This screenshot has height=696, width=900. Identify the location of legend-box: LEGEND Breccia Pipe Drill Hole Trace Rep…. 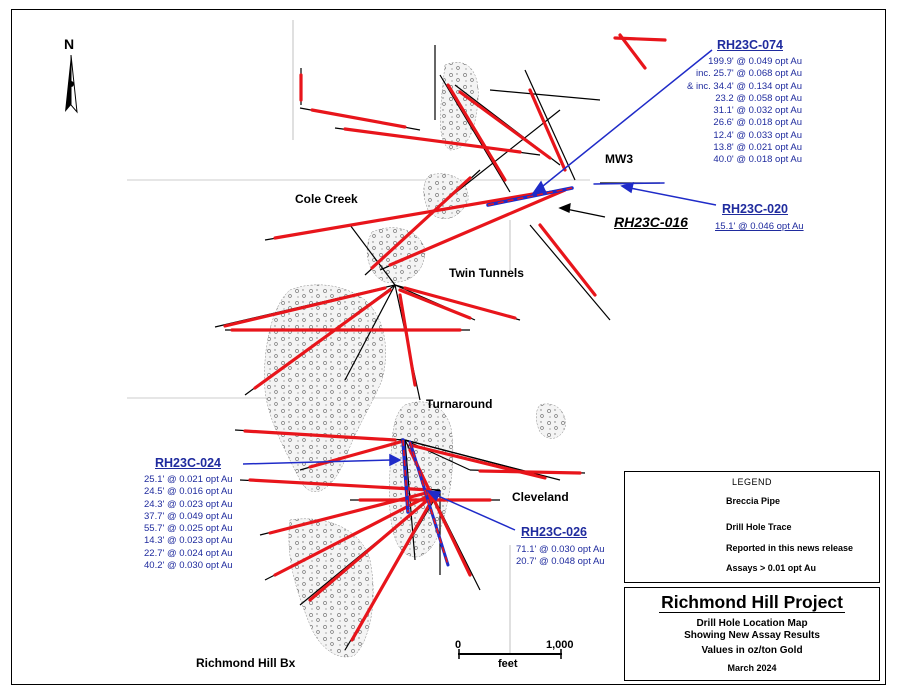
(752, 527).